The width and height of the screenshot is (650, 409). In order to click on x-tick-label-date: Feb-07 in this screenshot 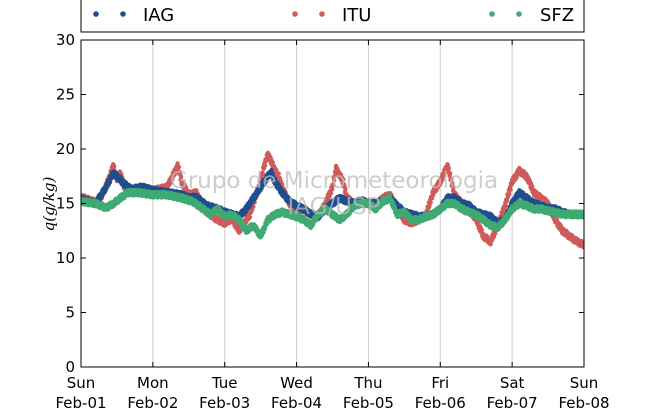, I will do `click(512, 401)`.